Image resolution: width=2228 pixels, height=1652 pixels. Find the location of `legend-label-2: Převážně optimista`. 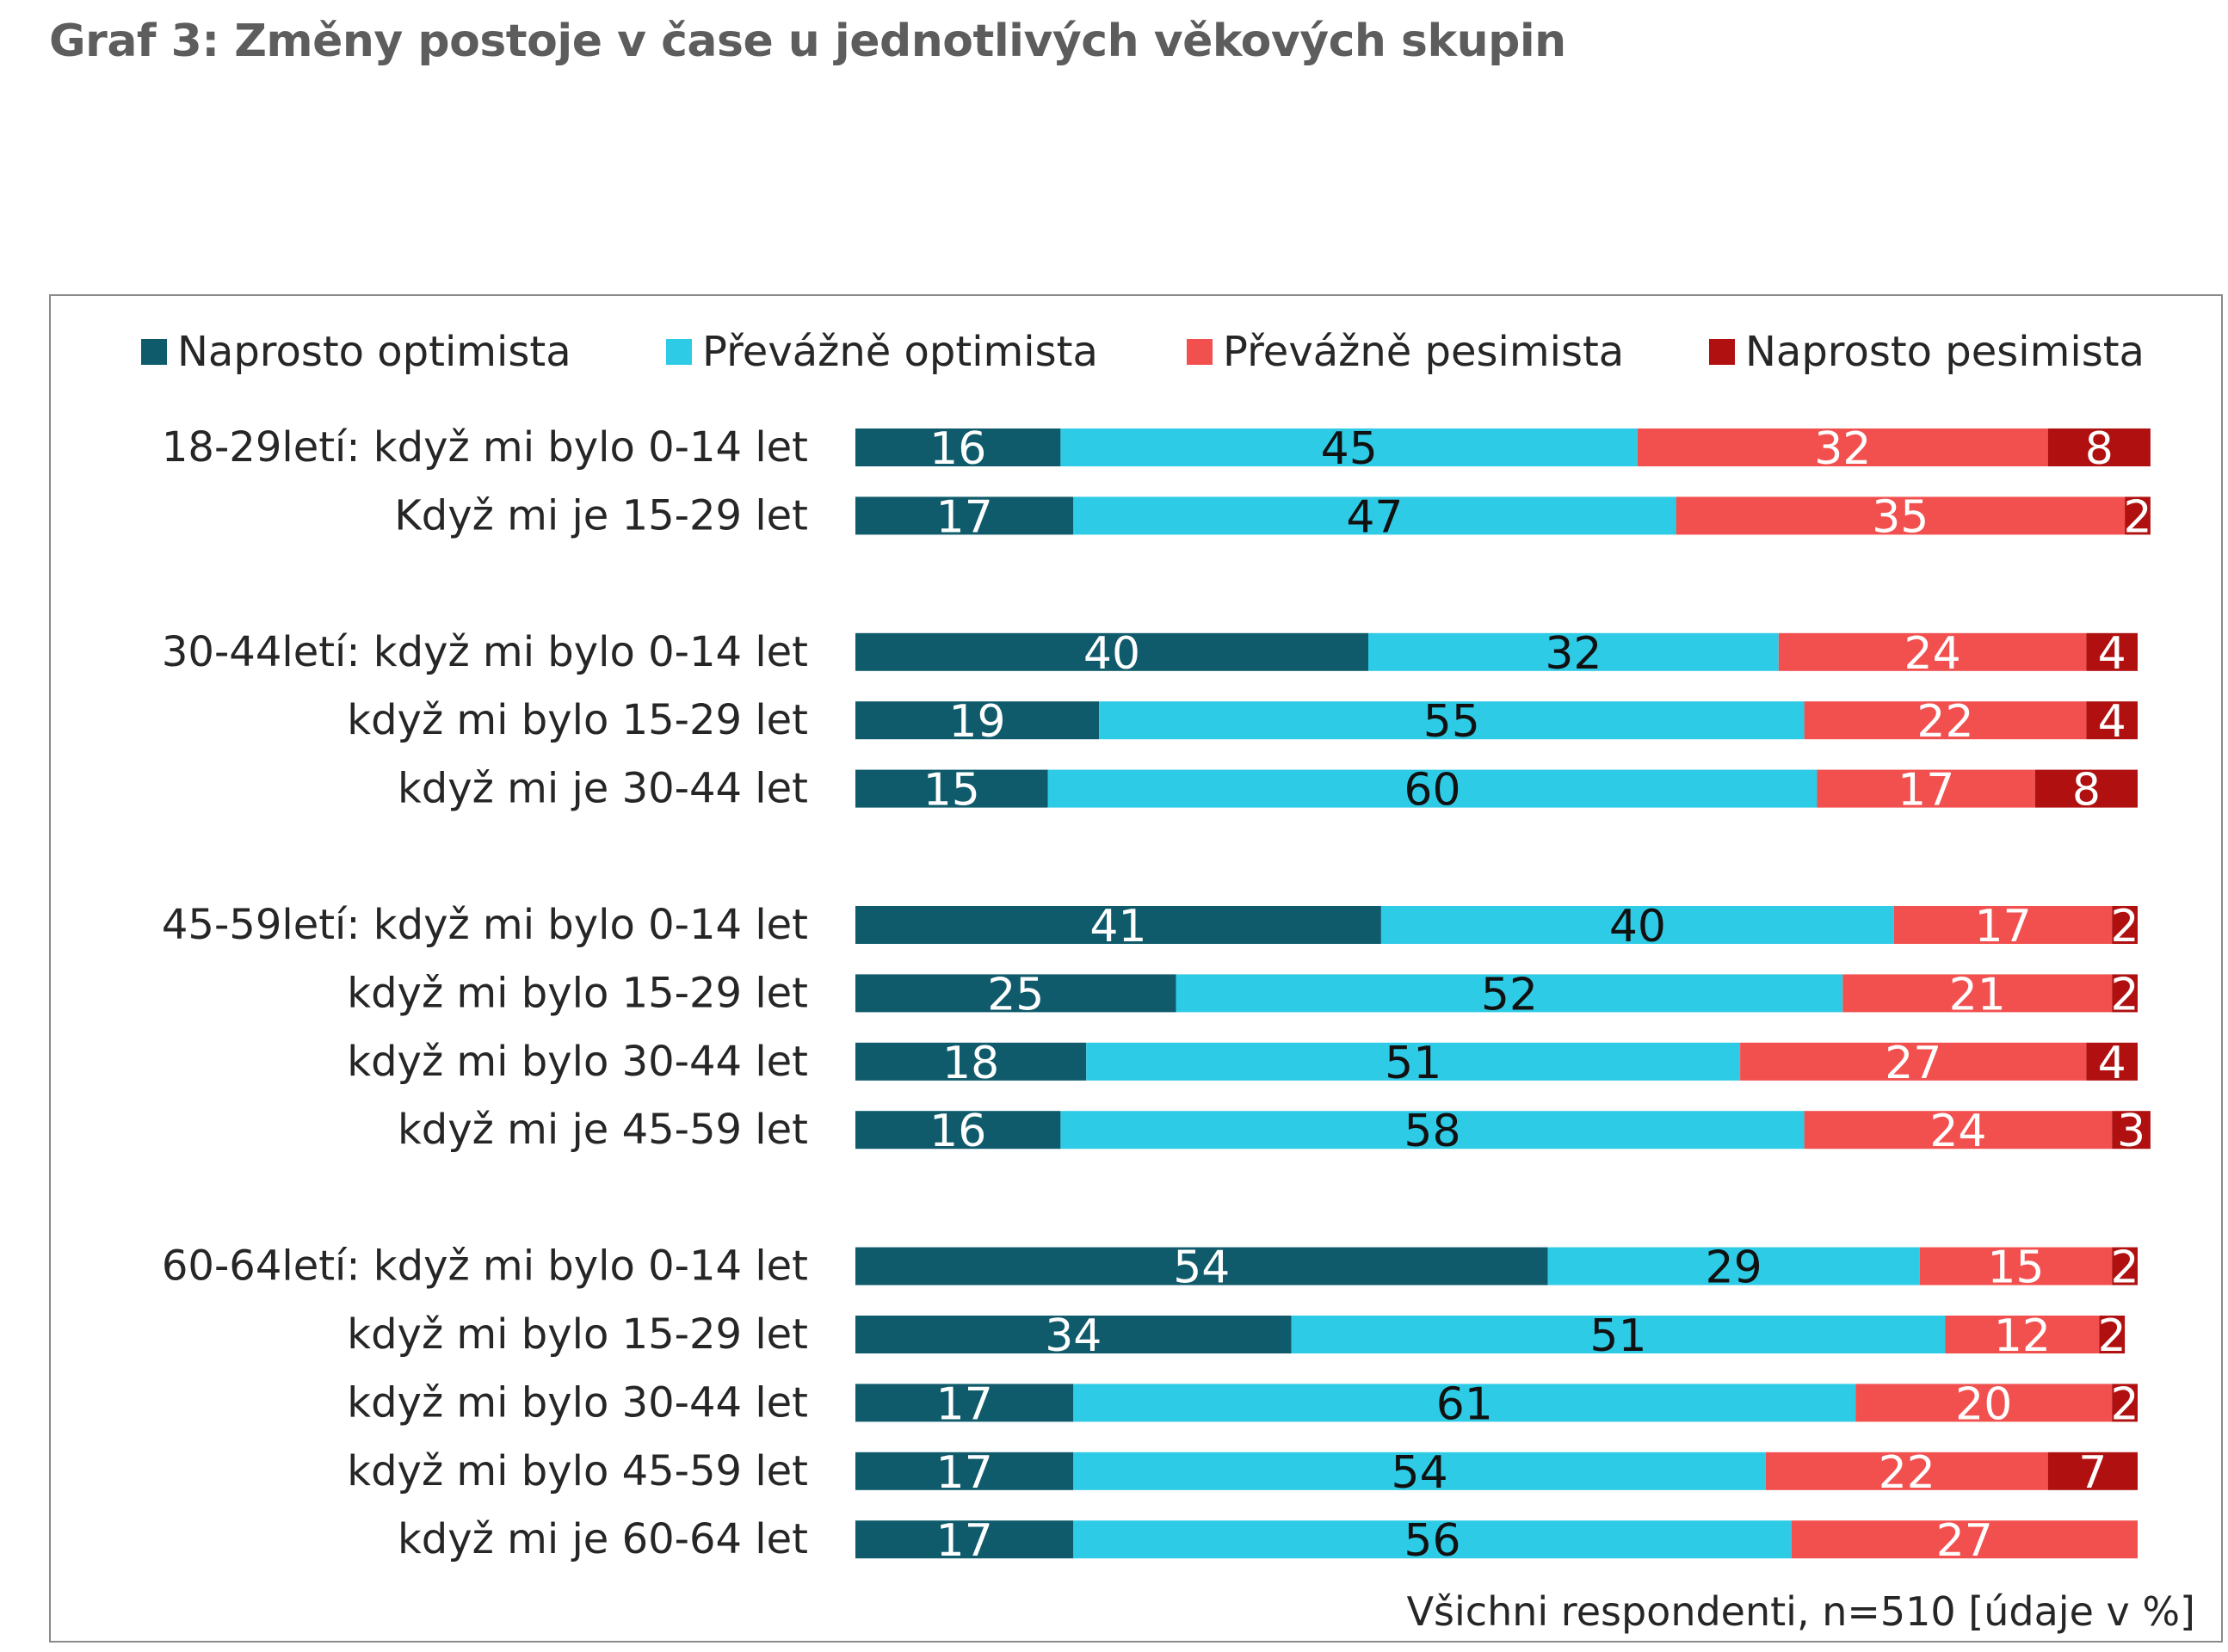

legend-label-2: Převážně optimista is located at coordinates (900, 352).